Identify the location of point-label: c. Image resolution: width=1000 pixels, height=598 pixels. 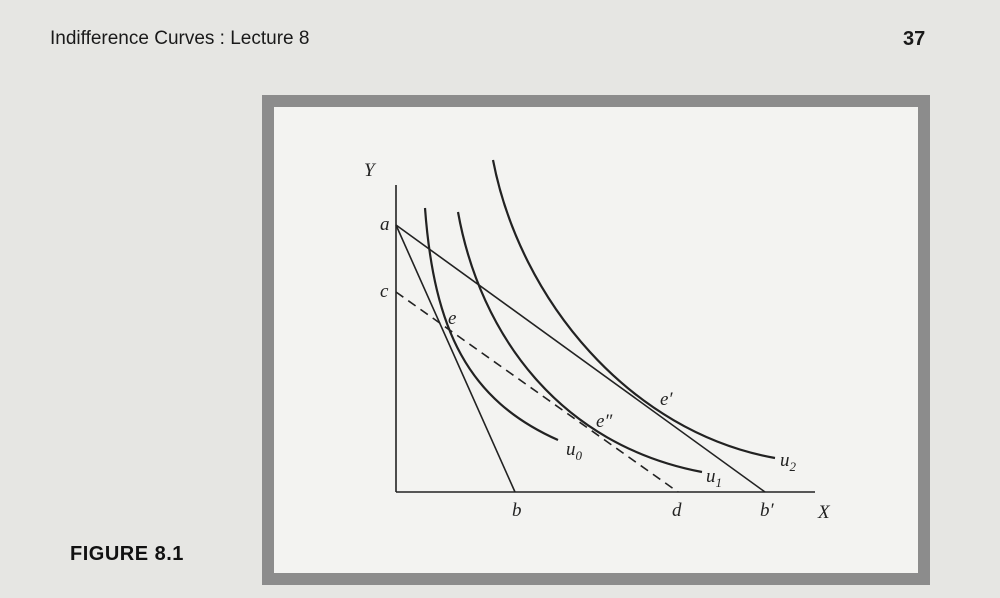
(384, 291).